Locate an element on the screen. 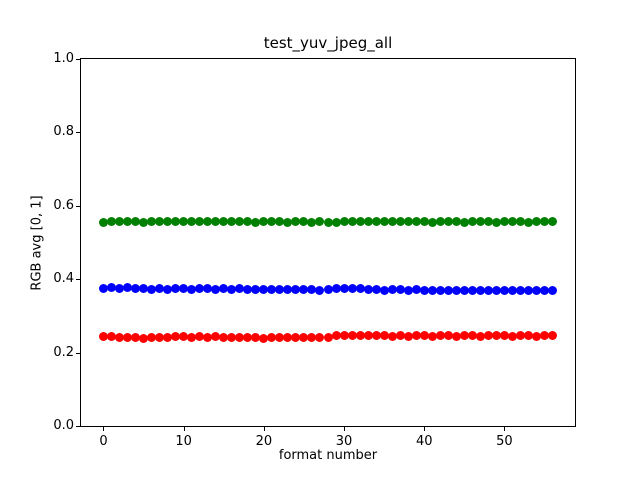  y-tick-label: 1.0 is located at coordinates (63, 58).